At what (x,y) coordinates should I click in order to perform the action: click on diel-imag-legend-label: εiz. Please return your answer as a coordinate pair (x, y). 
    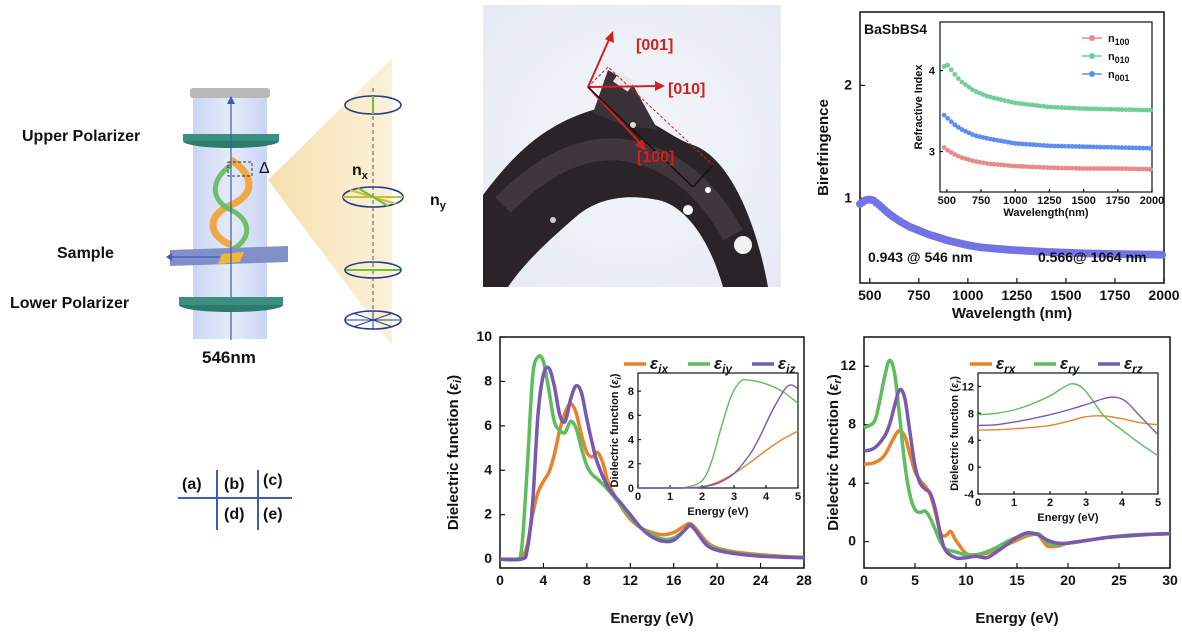
    Looking at the image, I should click on (786, 365).